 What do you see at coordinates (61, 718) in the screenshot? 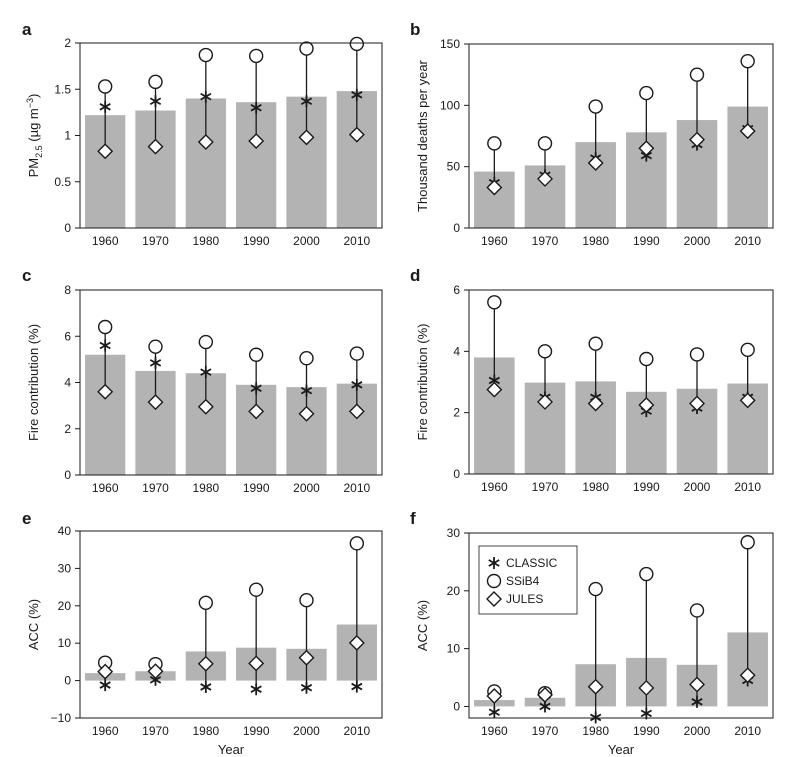
I see `y-tick-label: −10` at bounding box center [61, 718].